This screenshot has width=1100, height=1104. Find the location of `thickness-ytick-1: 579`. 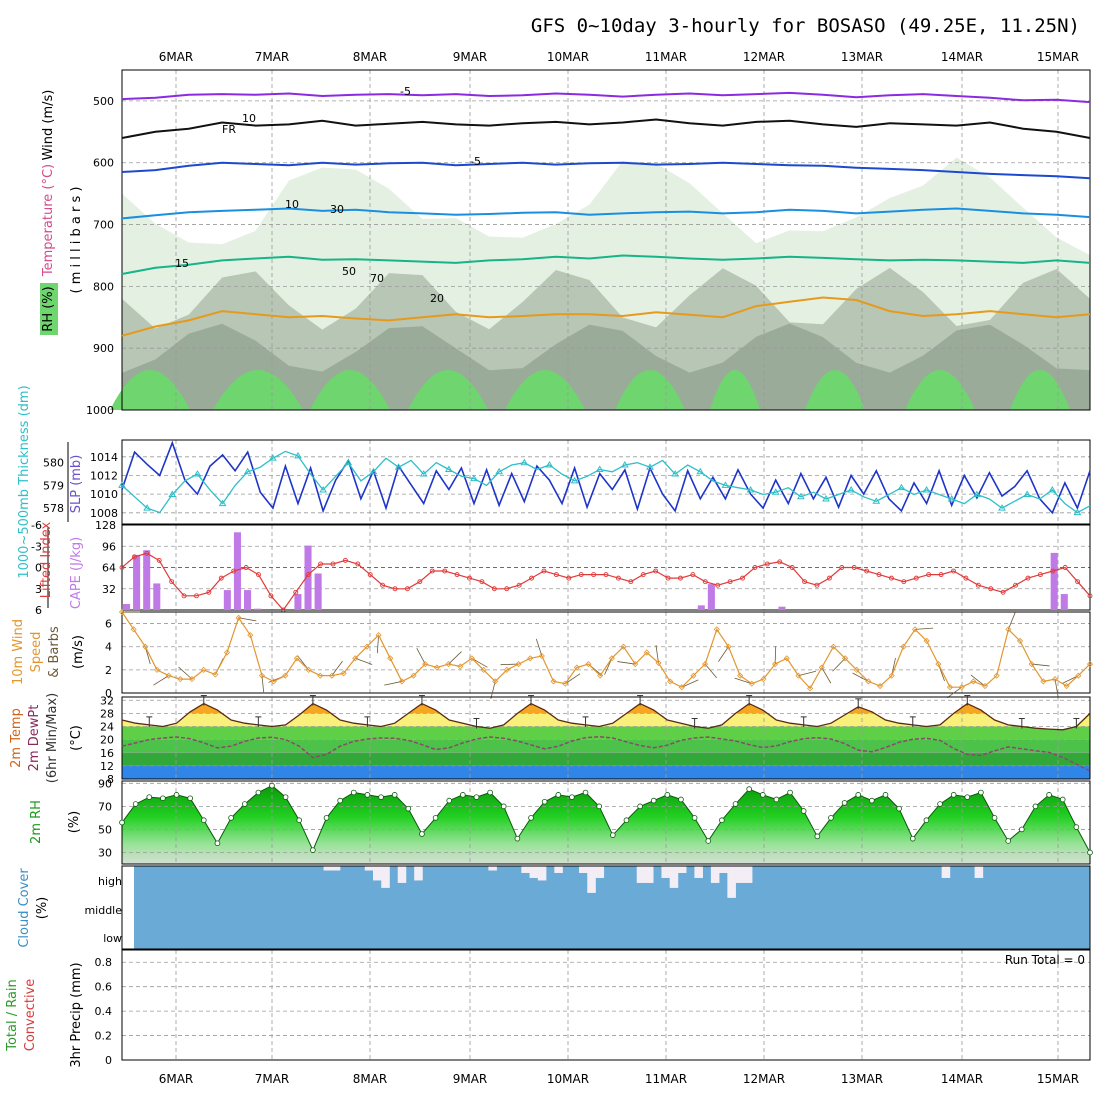

thickness-ytick-1: 579 is located at coordinates (53, 485).